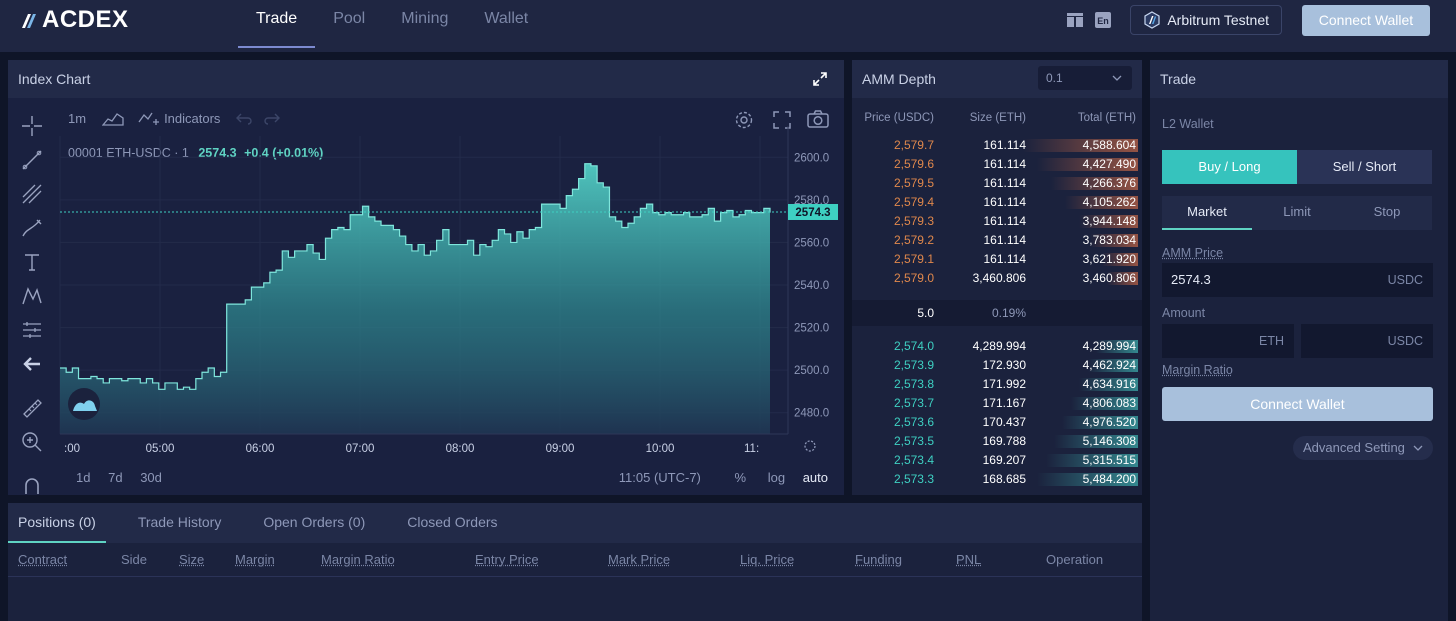 The width and height of the screenshot is (1456, 621). Describe the element at coordinates (1109, 145) in the screenshot. I see `ask-total: 4,588.604` at that location.